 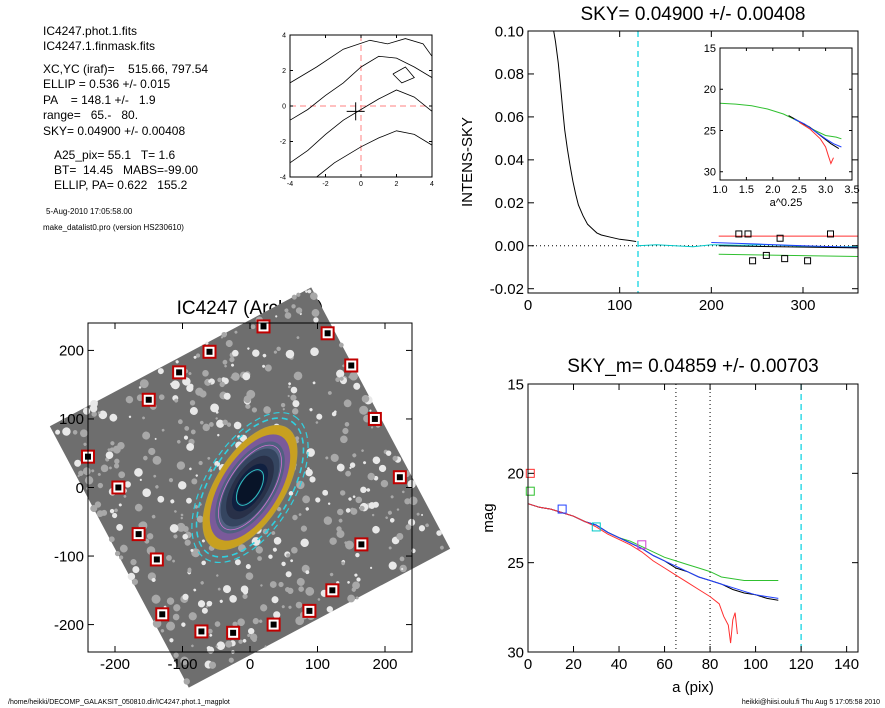 What do you see at coordinates (693, 687) in the screenshot?
I see `profile-xlabel: a (pix)` at bounding box center [693, 687].